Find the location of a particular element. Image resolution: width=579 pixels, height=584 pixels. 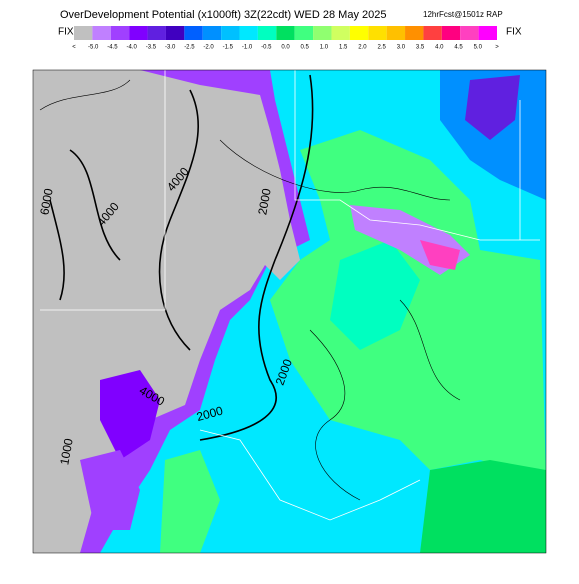

colorbar-label: -3.5 is located at coordinates (151, 48).